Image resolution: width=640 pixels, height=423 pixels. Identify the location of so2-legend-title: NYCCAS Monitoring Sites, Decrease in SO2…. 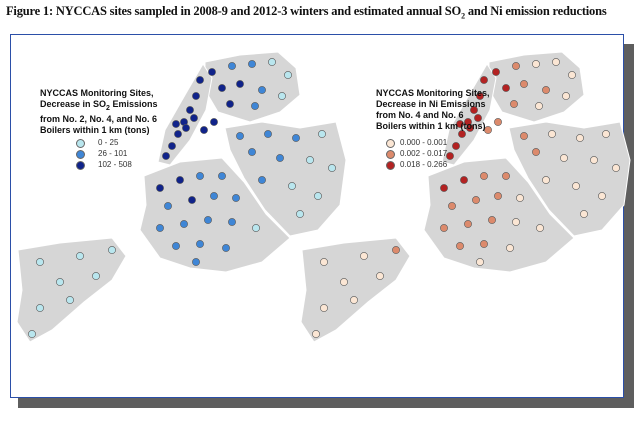
(99, 111).